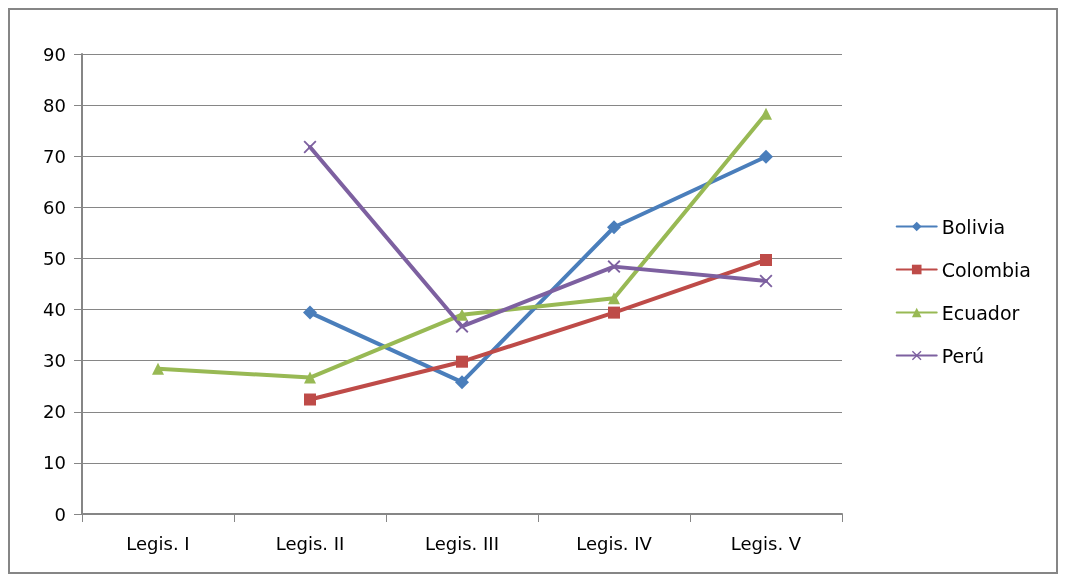  I want to click on x-tick-label: Legis. IV, so click(614, 543).